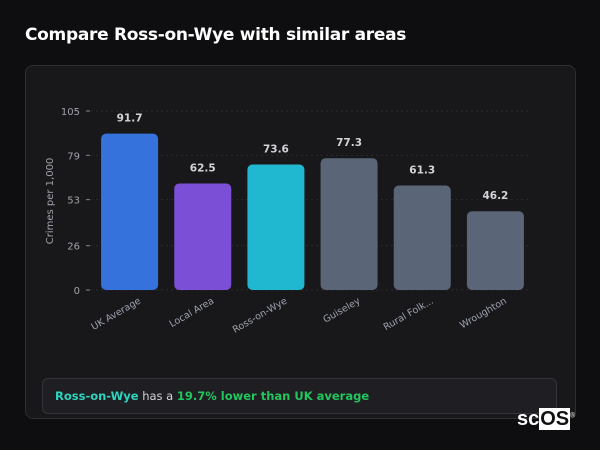 This screenshot has height=450, width=600. Describe the element at coordinates (349, 143) in the screenshot. I see `data-label: 77.3` at that location.